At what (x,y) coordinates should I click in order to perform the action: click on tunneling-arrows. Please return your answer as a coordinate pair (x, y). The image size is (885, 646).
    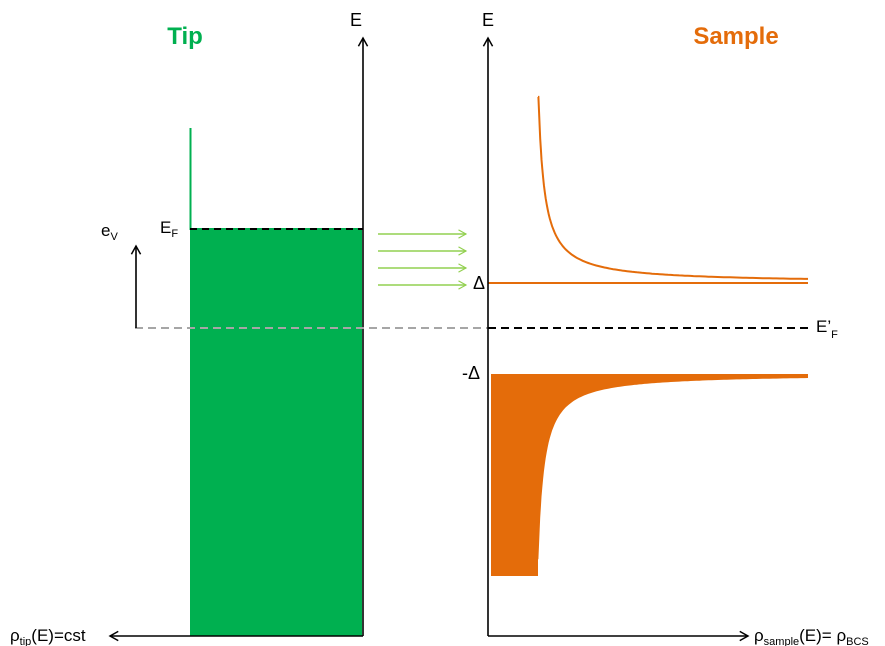
    Looking at the image, I should click on (423, 259).